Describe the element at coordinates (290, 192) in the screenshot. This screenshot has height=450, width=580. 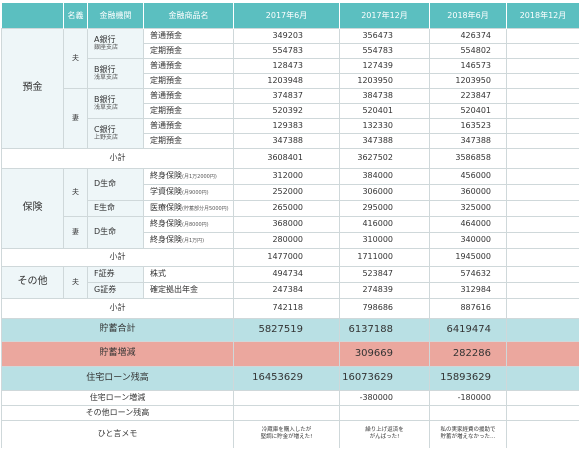
I see `table-row: 学資保険(月9000円) 252000 306000 360000` at that location.